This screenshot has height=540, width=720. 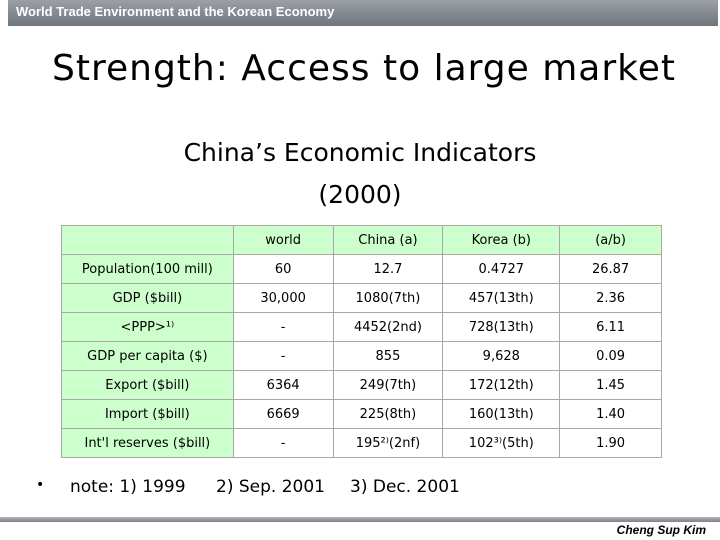 What do you see at coordinates (610, 298) in the screenshot?
I see `table-cell: 2.36` at bounding box center [610, 298].